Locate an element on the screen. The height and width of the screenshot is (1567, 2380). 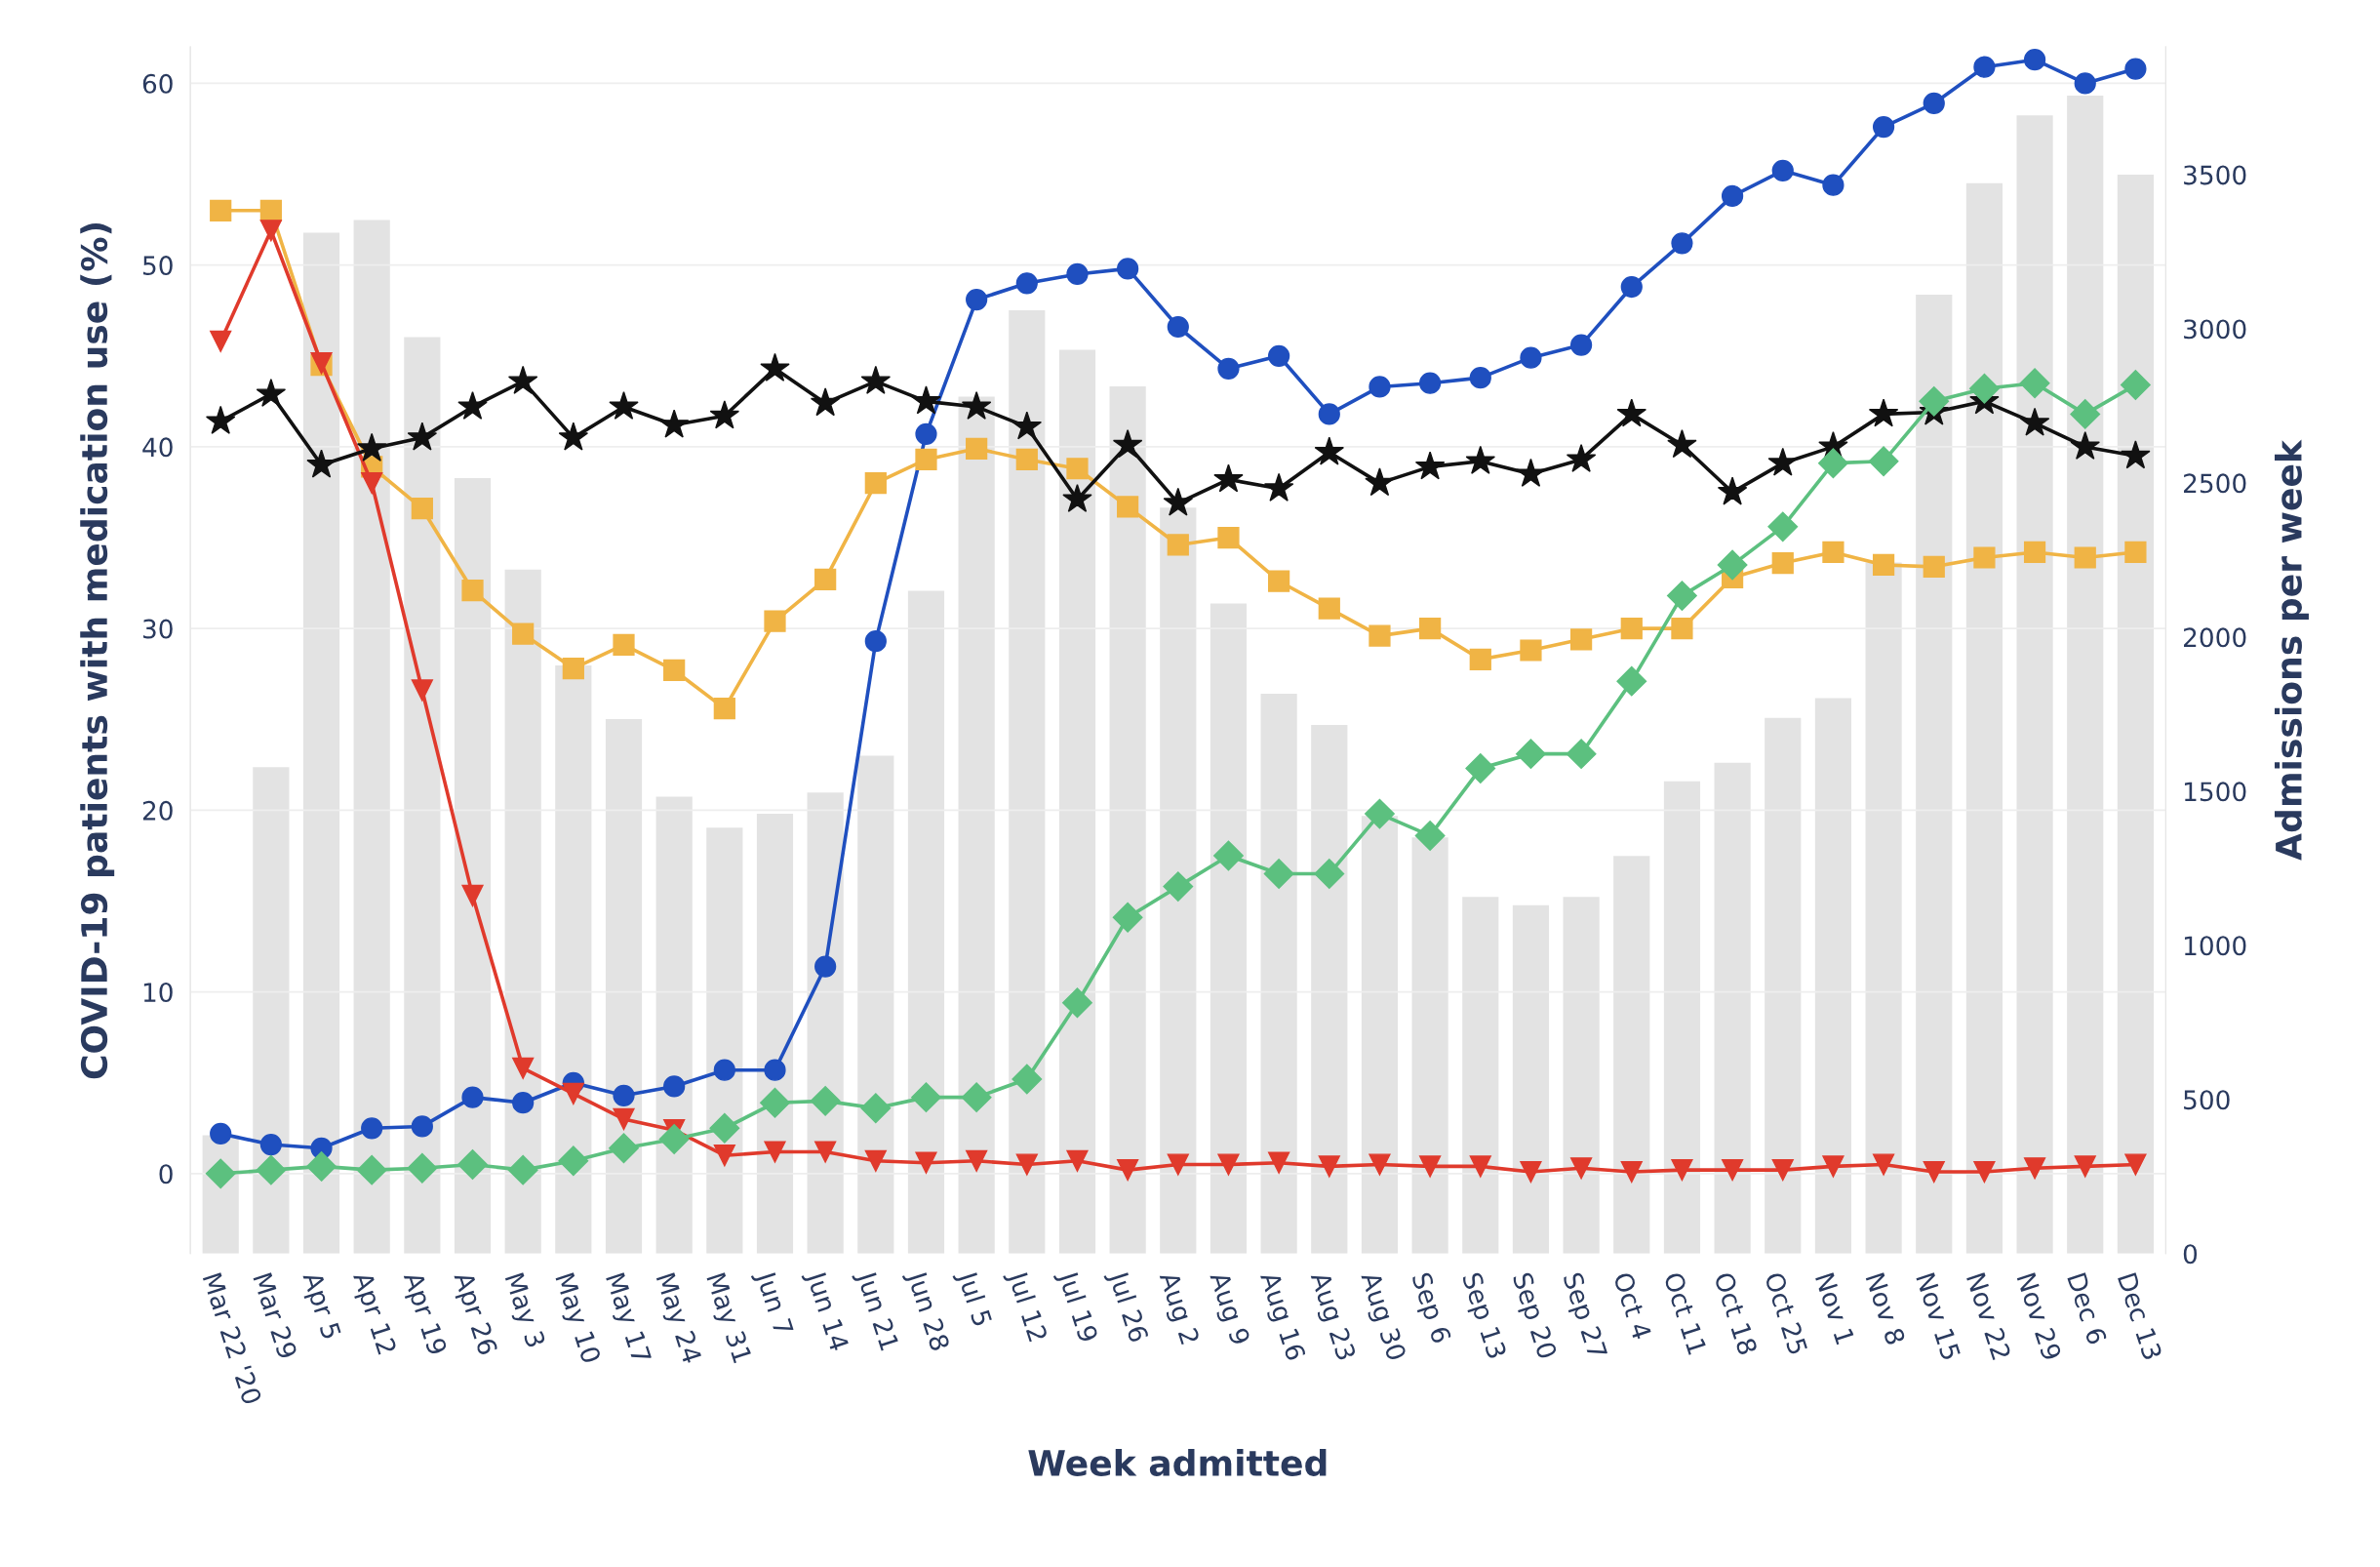
x-tick-label: May 3 is located at coordinates (522, 1311).